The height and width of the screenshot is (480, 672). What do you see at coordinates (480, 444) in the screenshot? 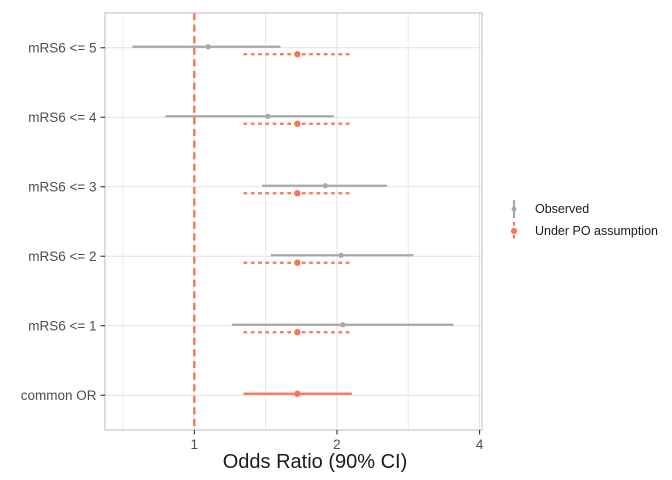
I see `x-tick-label: 4` at bounding box center [480, 444].